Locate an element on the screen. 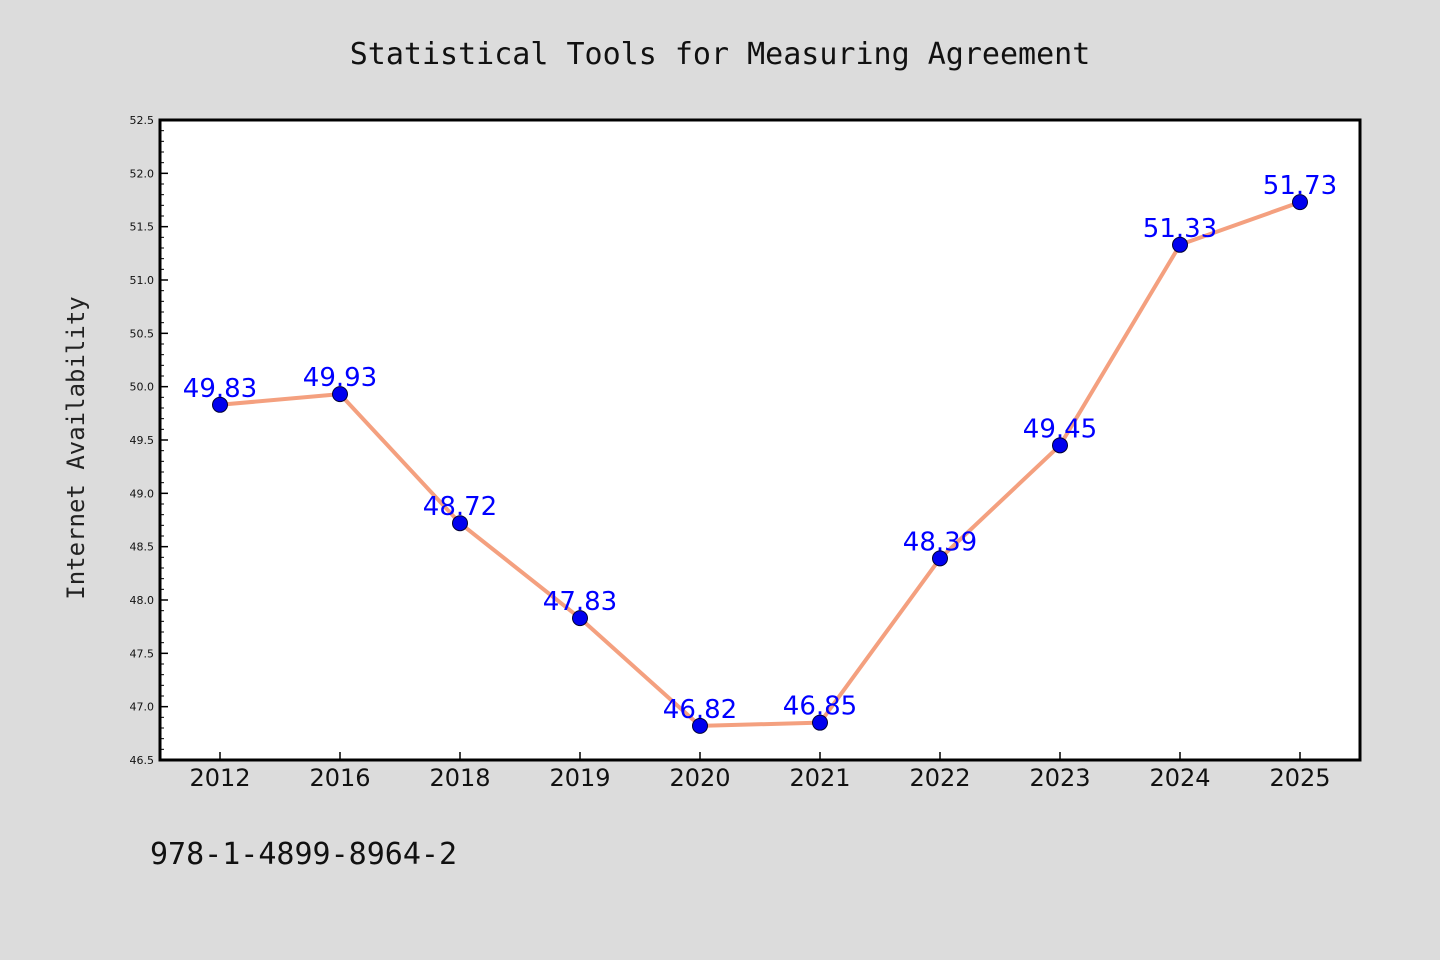 The width and height of the screenshot is (1440, 960). y-tick-label: 52.5 is located at coordinates (142, 120).